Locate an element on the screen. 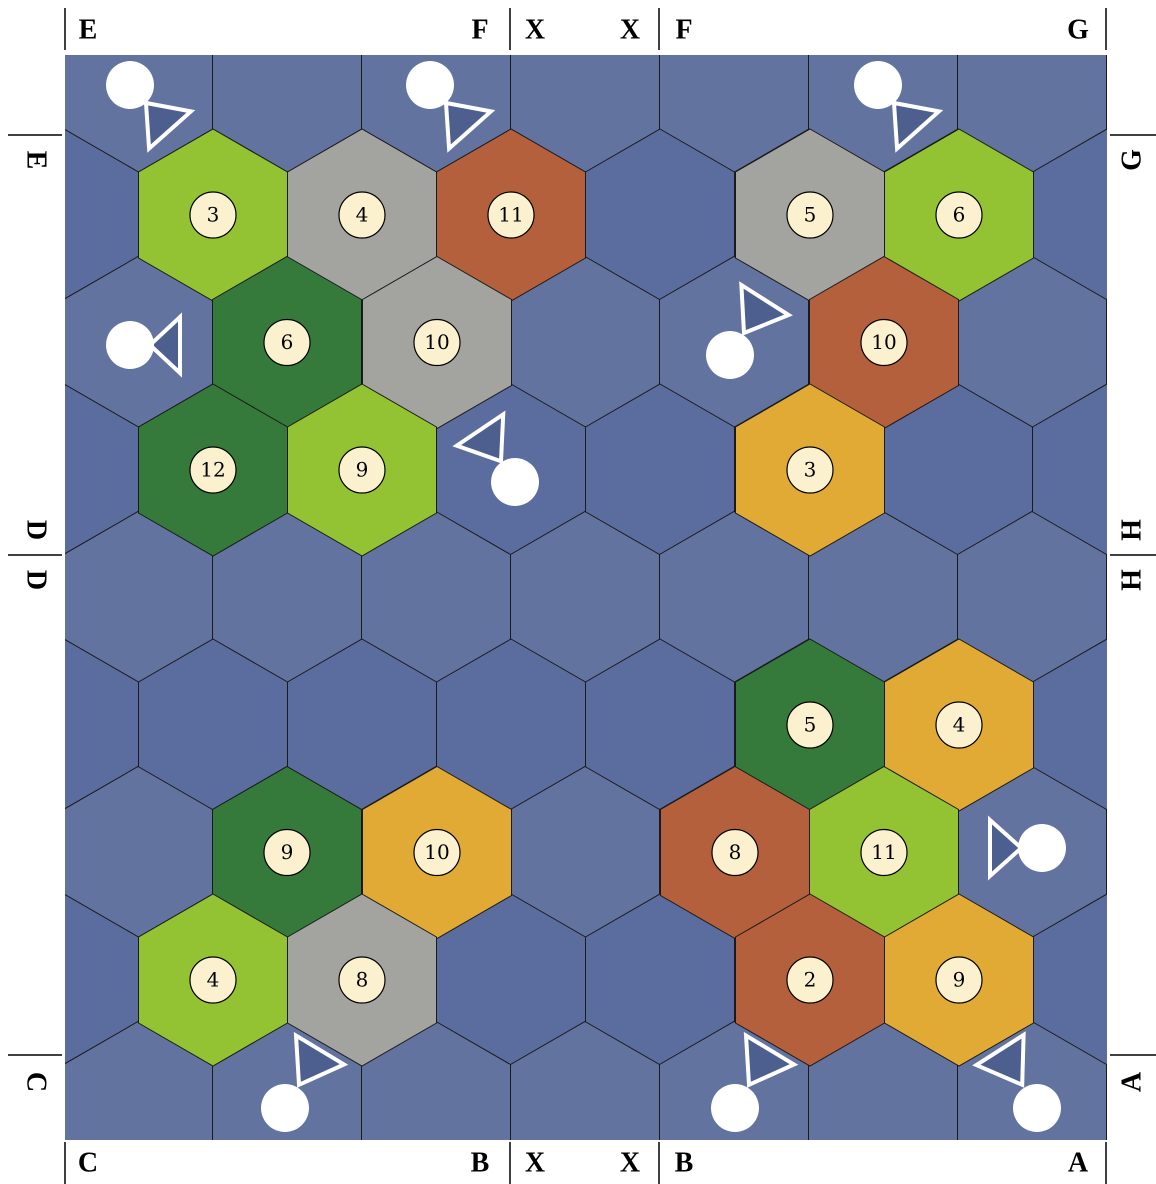 Image resolution: width=1156 pixels, height=1184 pixels. number-token-label: 2 is located at coordinates (810, 980).